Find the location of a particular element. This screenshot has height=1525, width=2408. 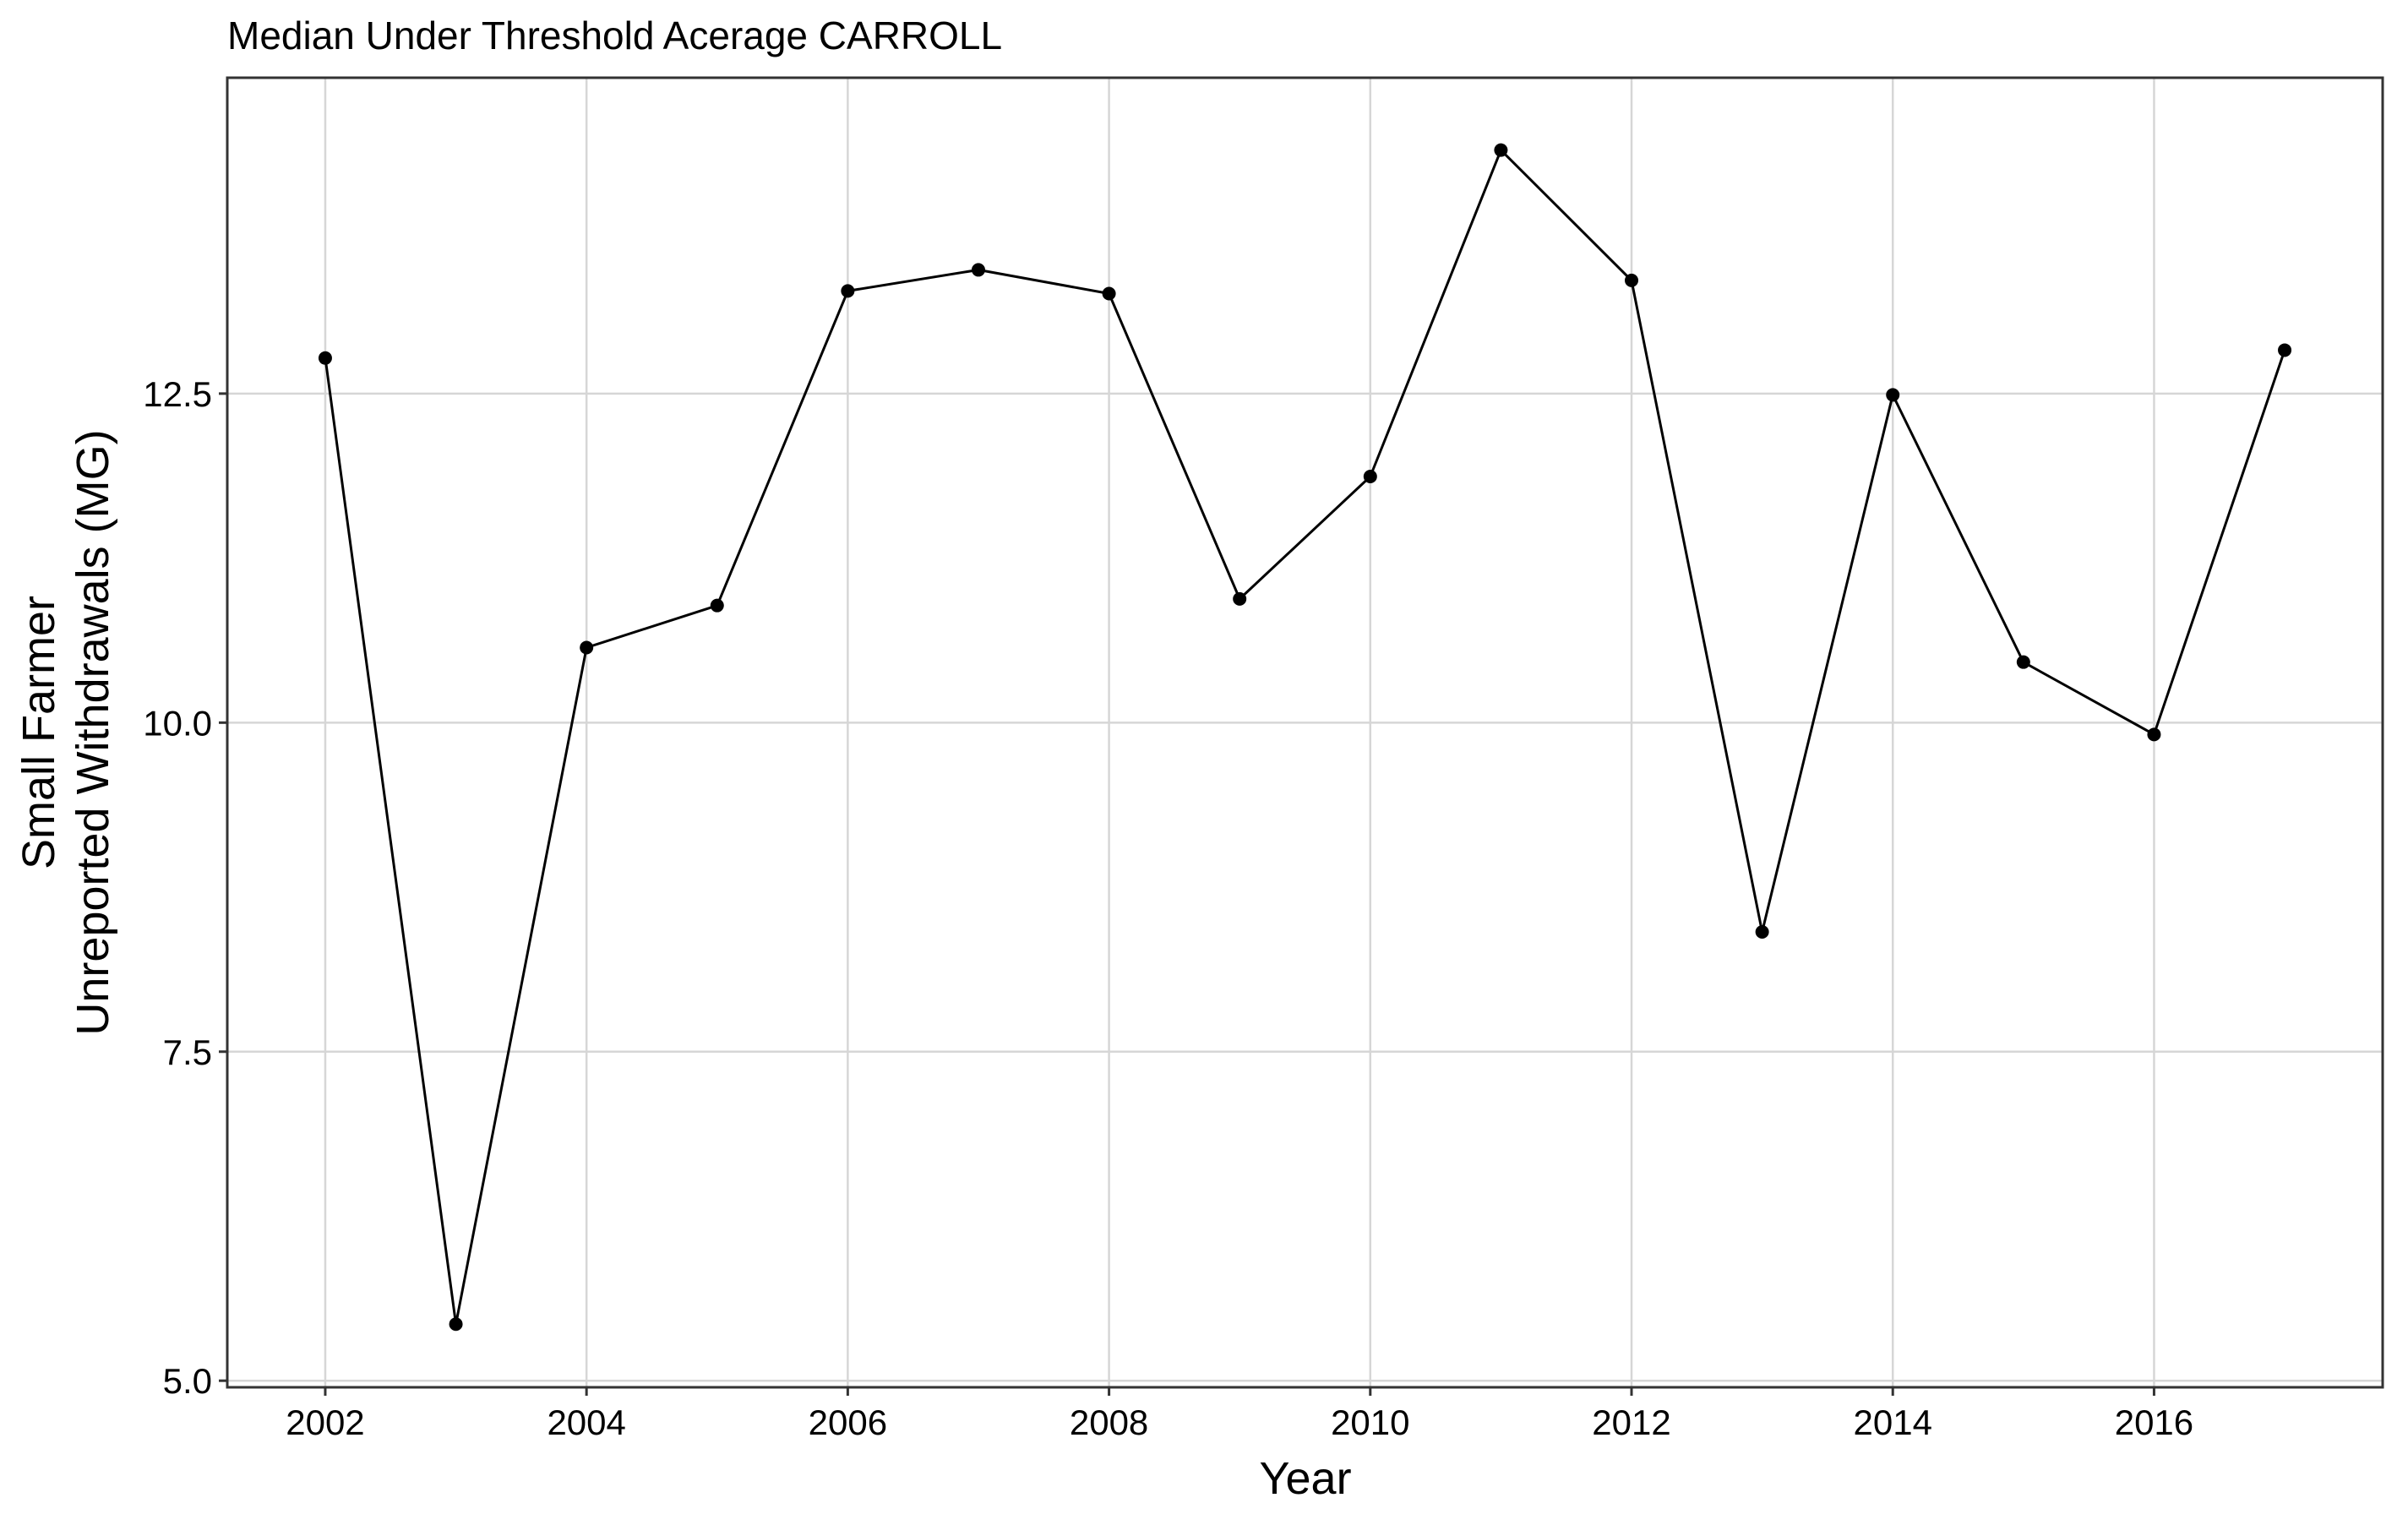

data-point-2007 is located at coordinates (978, 270).